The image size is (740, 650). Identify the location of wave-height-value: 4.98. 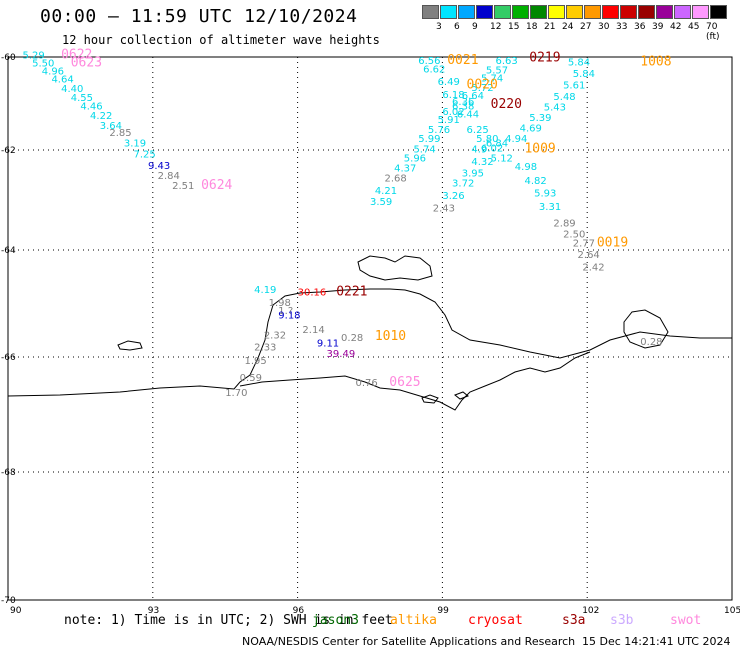
(526, 167).